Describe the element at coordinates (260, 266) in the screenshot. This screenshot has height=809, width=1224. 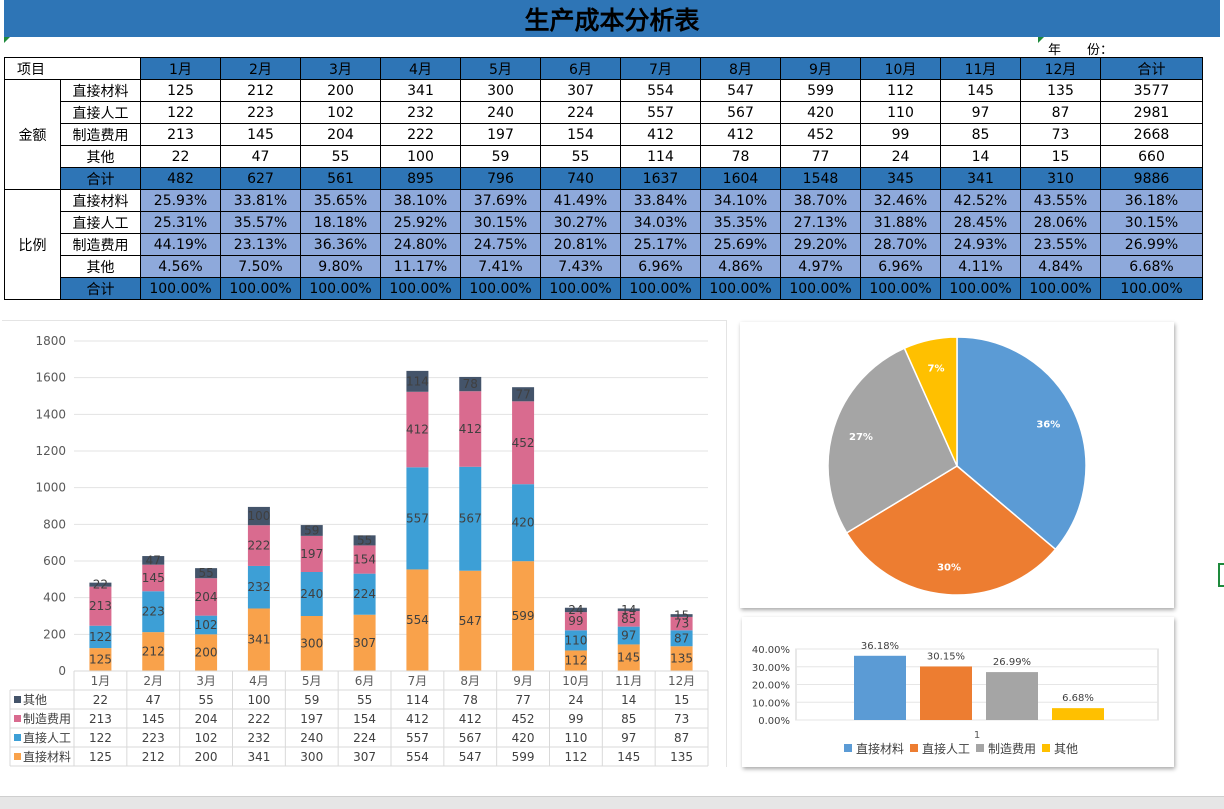
I see `value-cell: 7.50%` at that location.